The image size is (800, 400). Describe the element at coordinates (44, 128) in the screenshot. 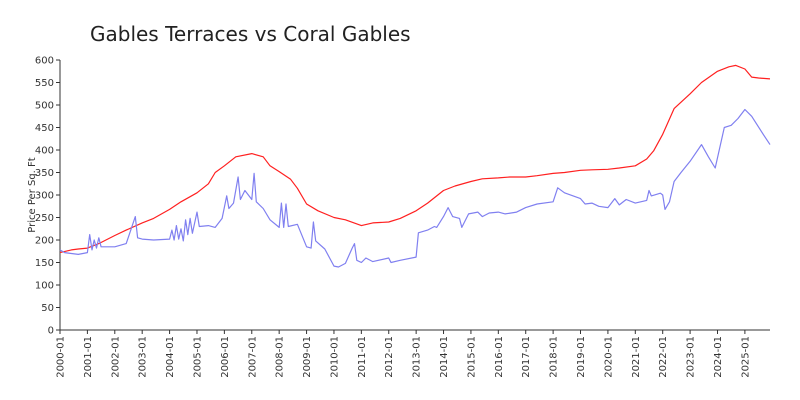

I see `y-tick-label: 450` at that location.